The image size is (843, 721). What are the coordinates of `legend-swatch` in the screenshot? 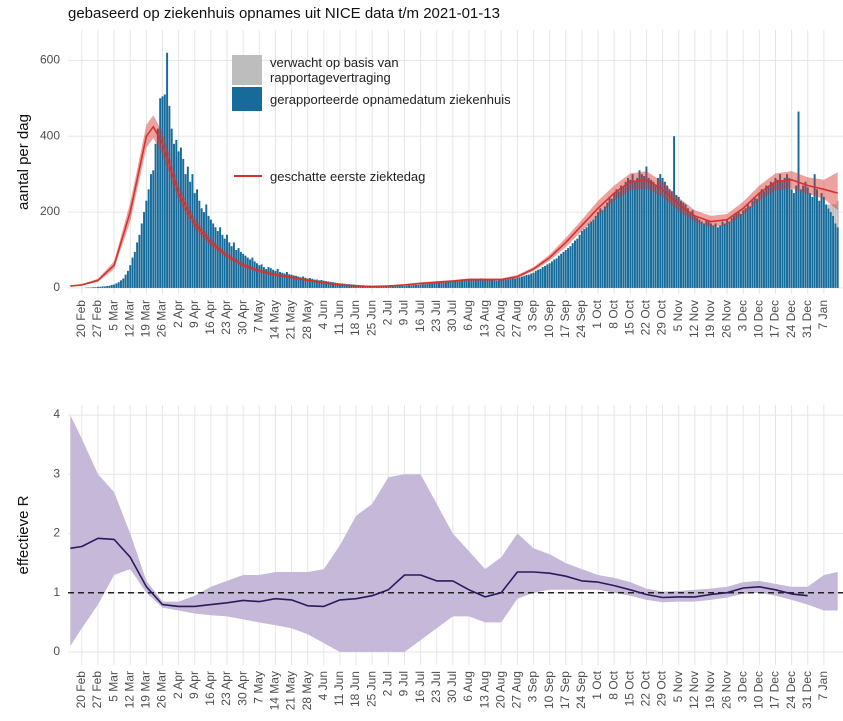 It's located at (247, 70).